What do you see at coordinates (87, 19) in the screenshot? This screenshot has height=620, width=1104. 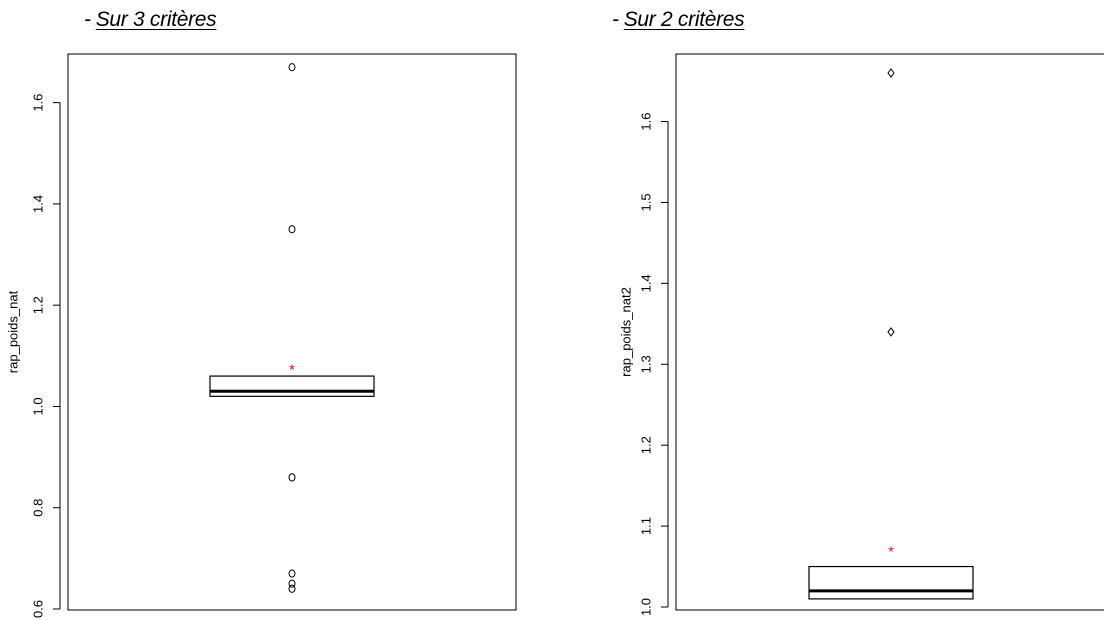 I see `caption-left-dash: -` at bounding box center [87, 19].